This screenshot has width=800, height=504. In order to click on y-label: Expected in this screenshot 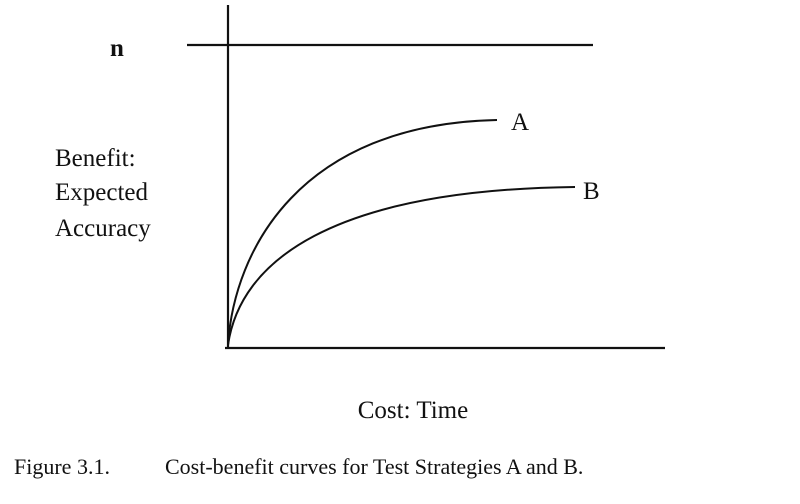, I will do `click(102, 192)`.